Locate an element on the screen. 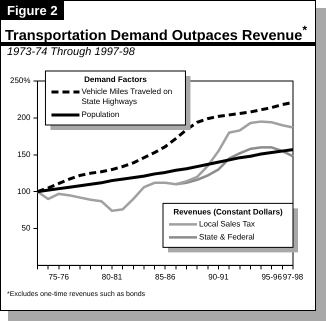 This screenshot has width=326, height=321. chart-title: Transportation Demand Outpaces Revenue$^{*}$ is located at coordinates (156, 33).